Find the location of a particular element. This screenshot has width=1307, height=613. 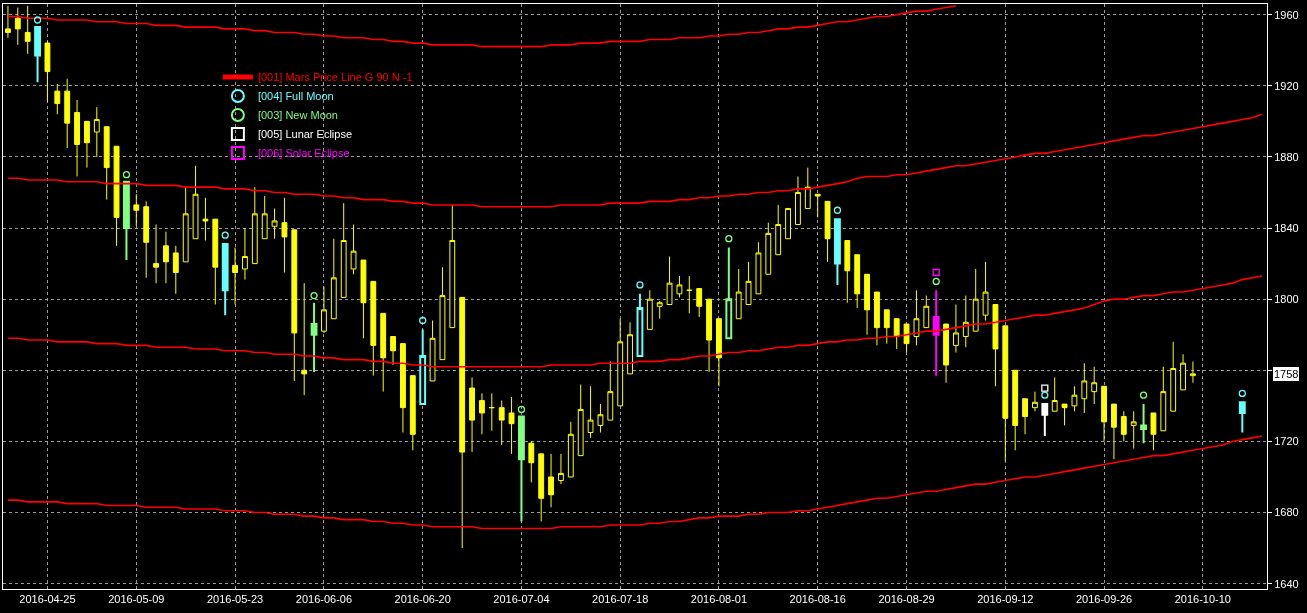

y-tick-label: 1880 is located at coordinates (1286, 156).